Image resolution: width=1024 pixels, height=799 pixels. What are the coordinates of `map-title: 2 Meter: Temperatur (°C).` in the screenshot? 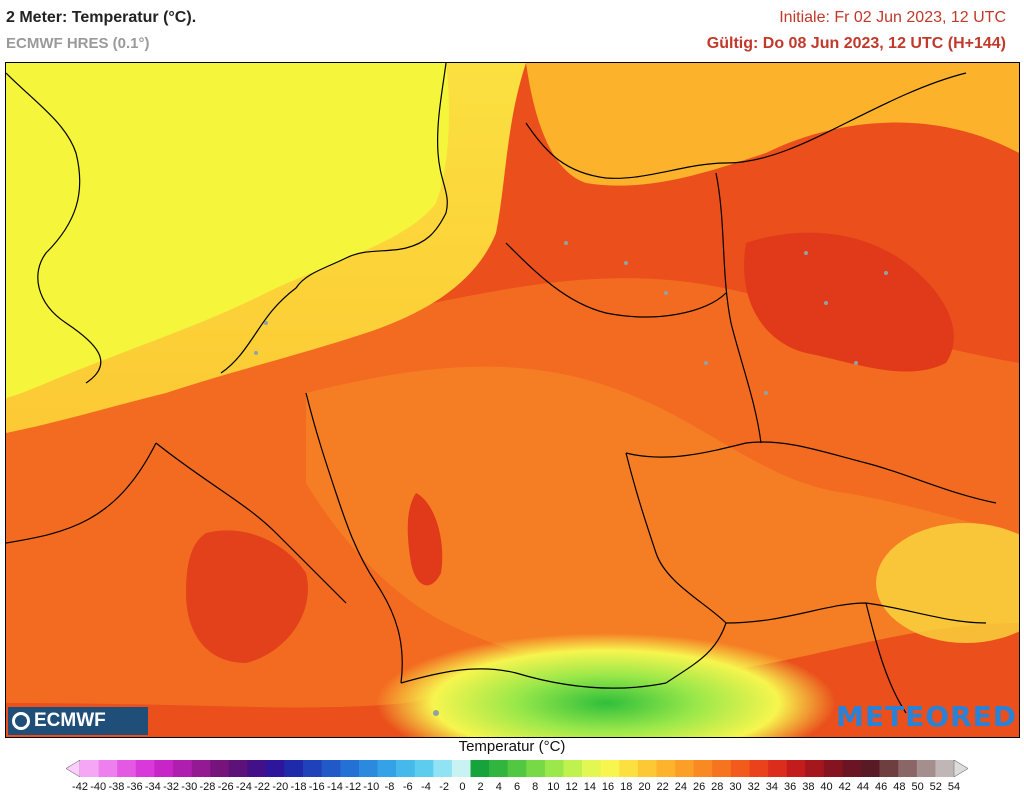 It's located at (101, 17).